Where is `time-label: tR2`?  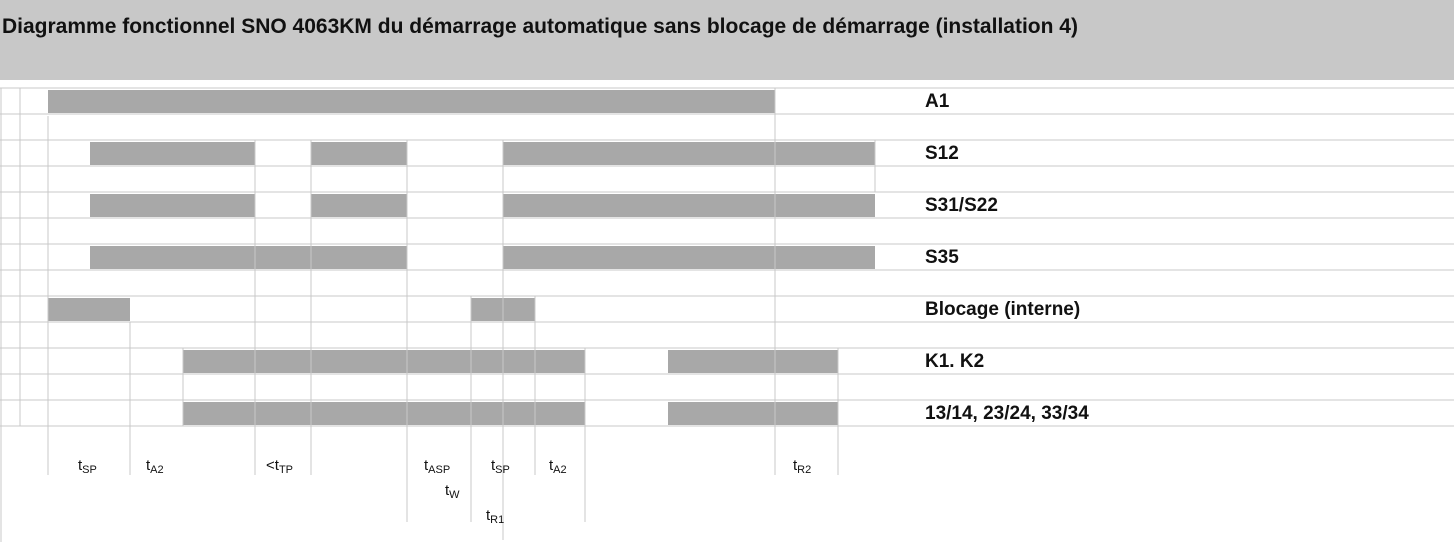 time-label: tR2 is located at coordinates (802, 466).